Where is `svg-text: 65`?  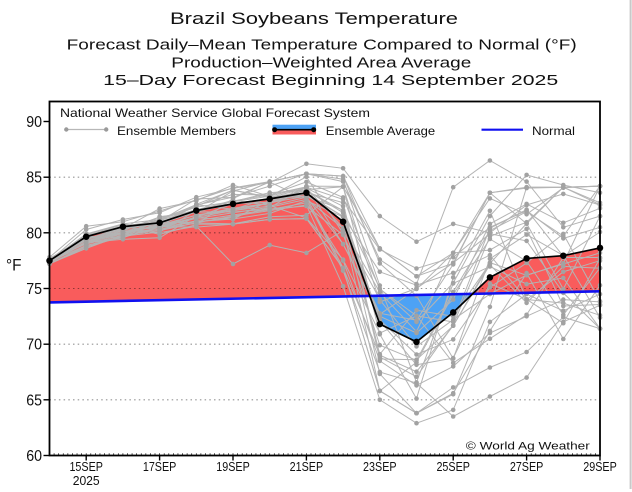
svg-text: 65 is located at coordinates (34, 400).